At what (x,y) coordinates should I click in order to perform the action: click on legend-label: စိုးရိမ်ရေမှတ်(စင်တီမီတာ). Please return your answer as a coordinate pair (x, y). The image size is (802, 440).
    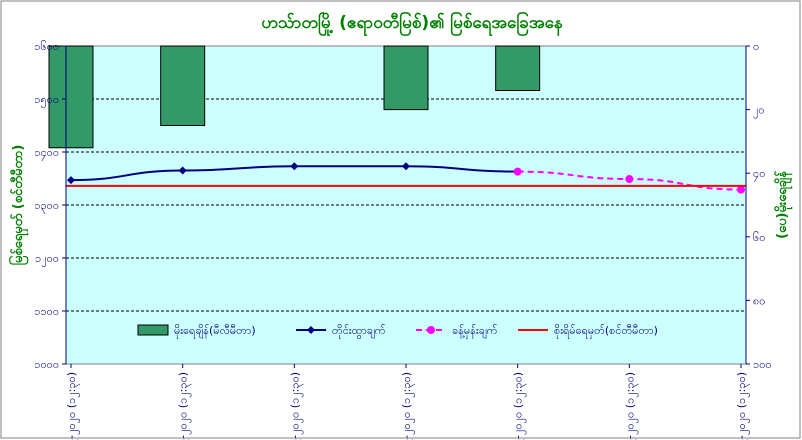
    Looking at the image, I should click on (606, 331).